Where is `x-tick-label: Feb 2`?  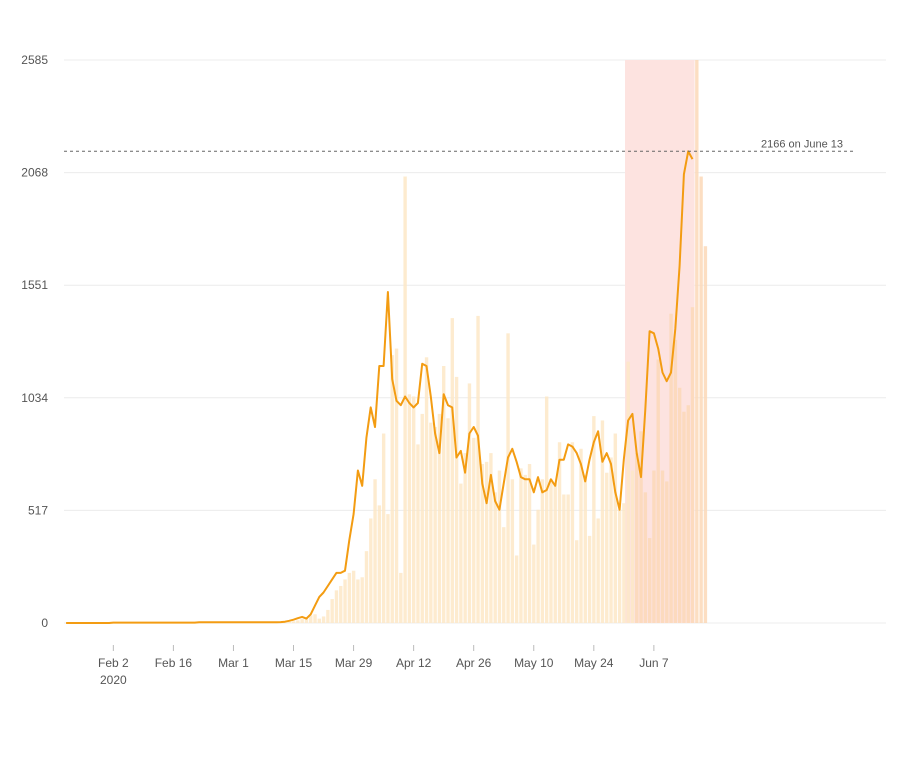
x-tick-label: Feb 2 is located at coordinates (113, 663).